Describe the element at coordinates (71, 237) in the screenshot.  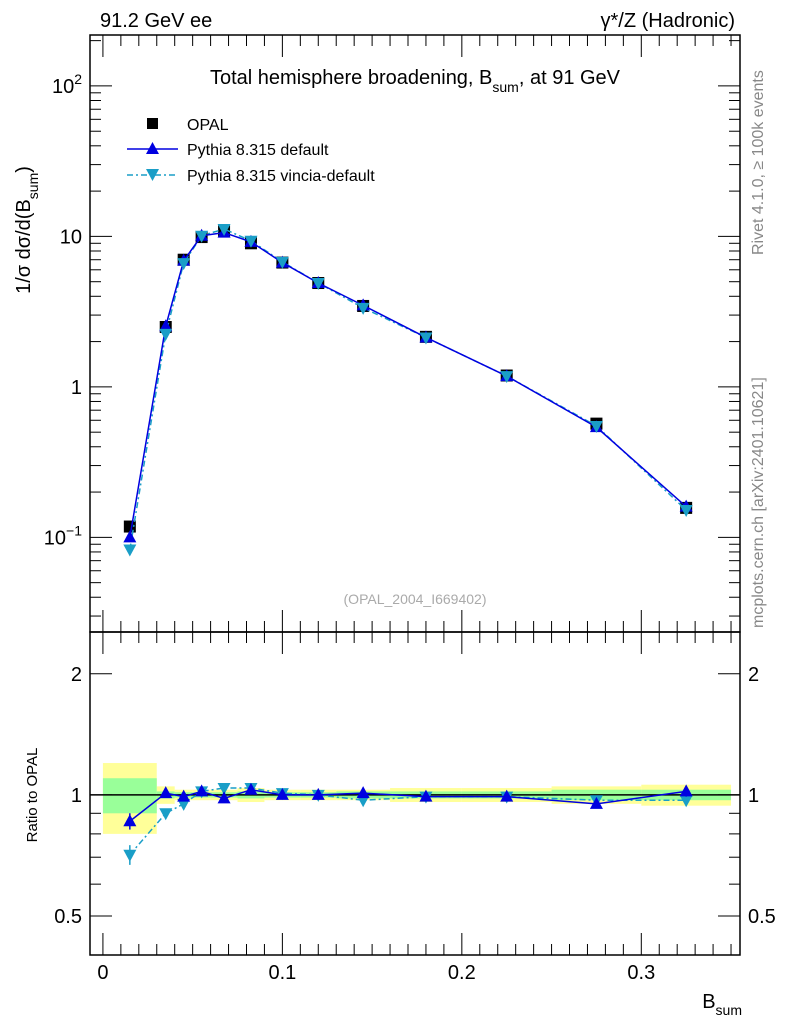
I see `y-tick-label: 10` at that location.